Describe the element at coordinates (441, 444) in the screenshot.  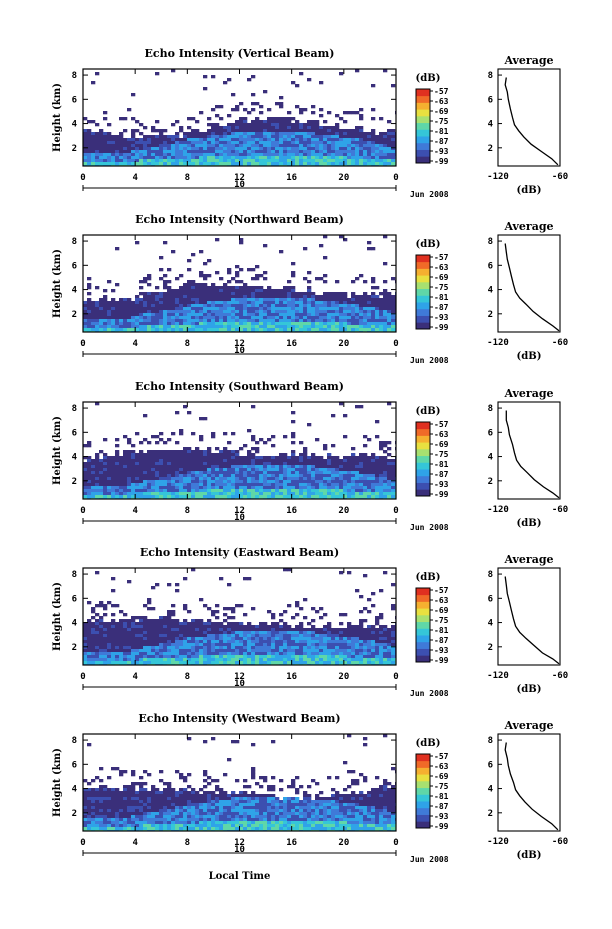
I see `colorbar-tick-label: -69` at that location.